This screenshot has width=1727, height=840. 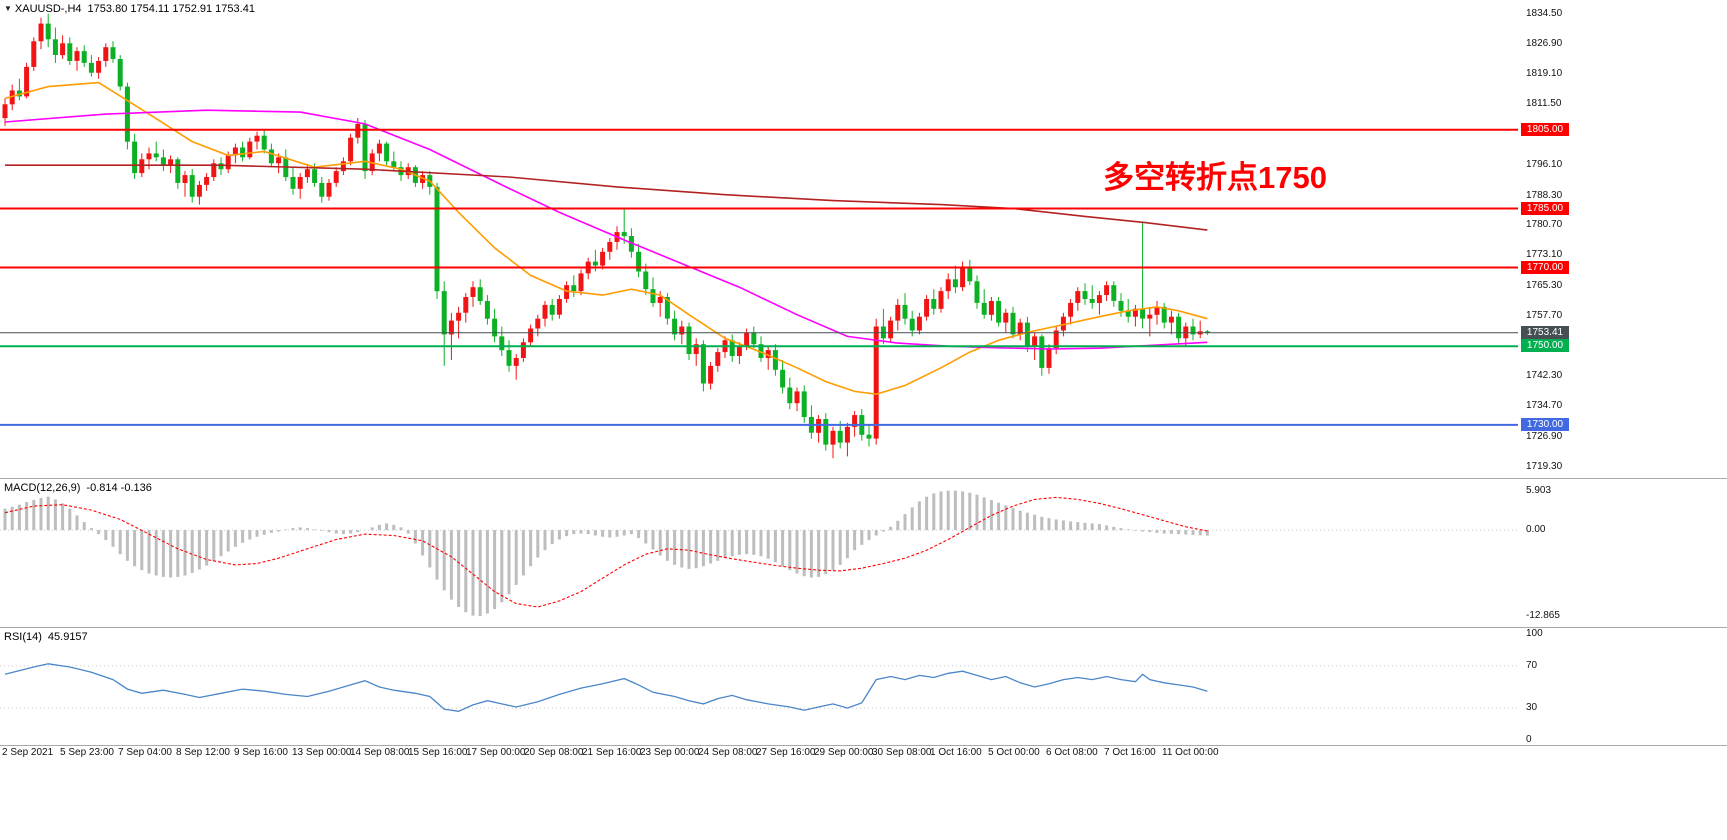 What do you see at coordinates (28, 752) in the screenshot?
I see `time-axis-label: 2 Sep 2021` at bounding box center [28, 752].